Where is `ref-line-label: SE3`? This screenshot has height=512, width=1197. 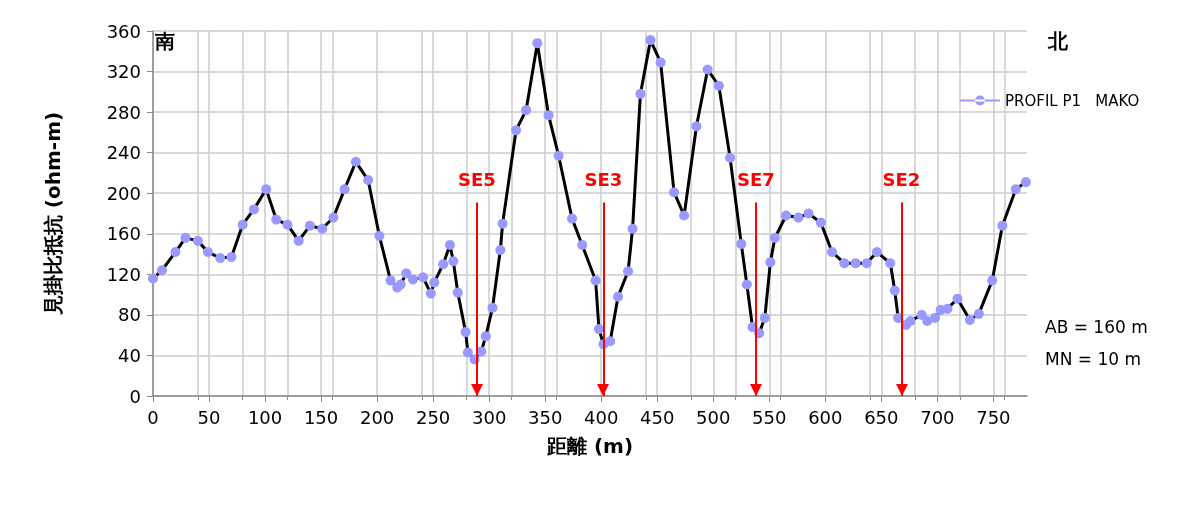 ref-line-label: SE3 is located at coordinates (603, 180).